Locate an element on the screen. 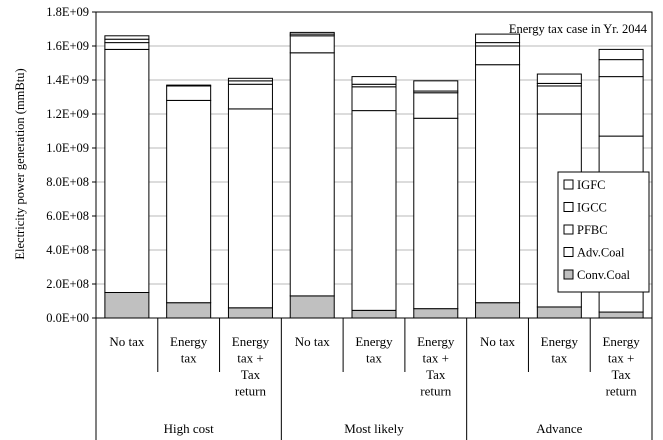  y-tick-label: 2.0E+08 is located at coordinates (67, 284).